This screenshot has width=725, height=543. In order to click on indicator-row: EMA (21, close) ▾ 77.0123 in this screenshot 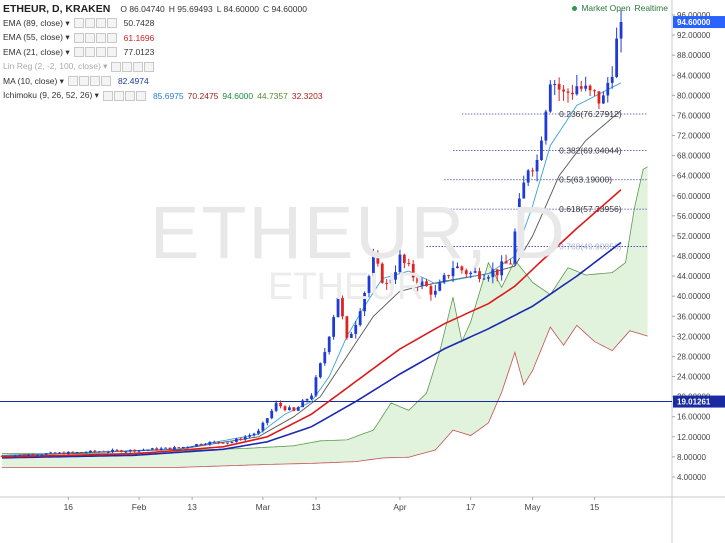, I will do `click(78, 52)`.